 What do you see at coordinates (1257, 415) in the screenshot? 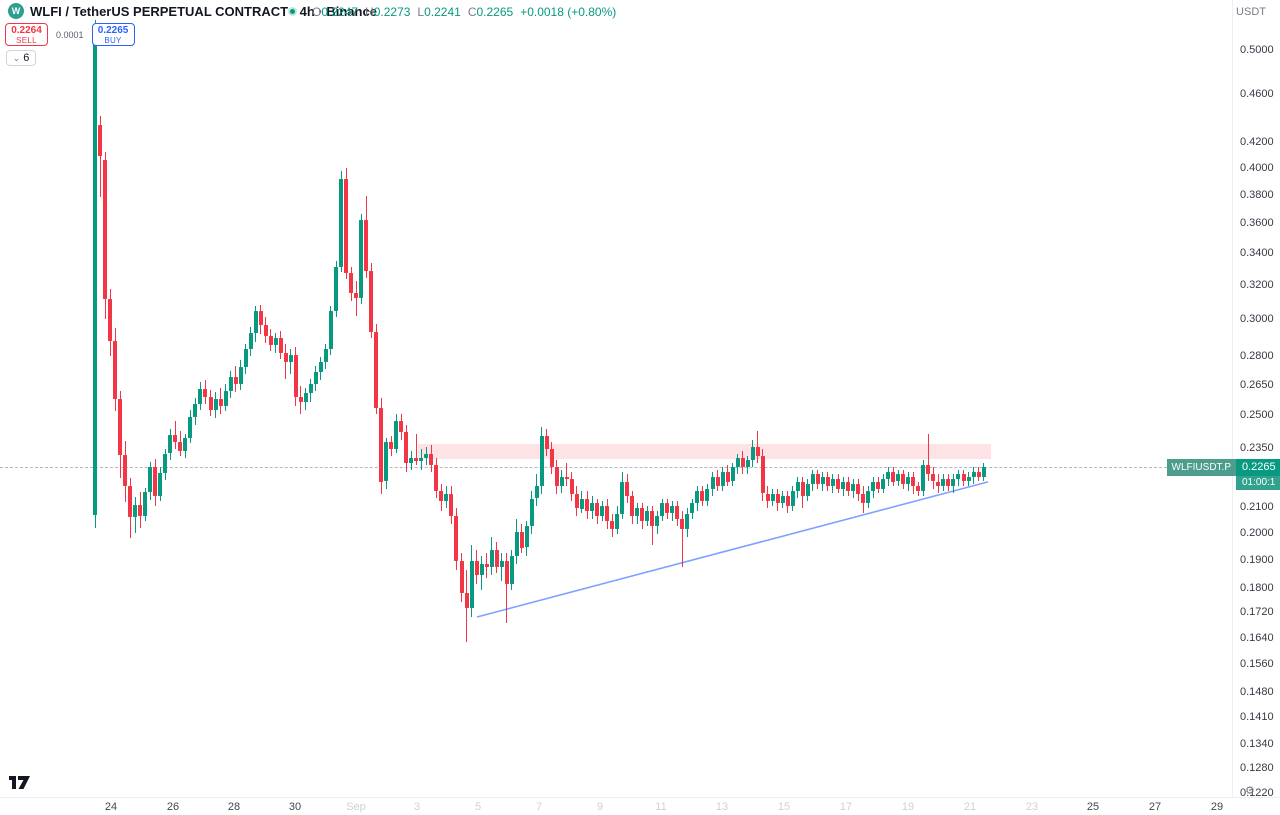
I see `price-tick-label: 0.2500` at bounding box center [1257, 415].